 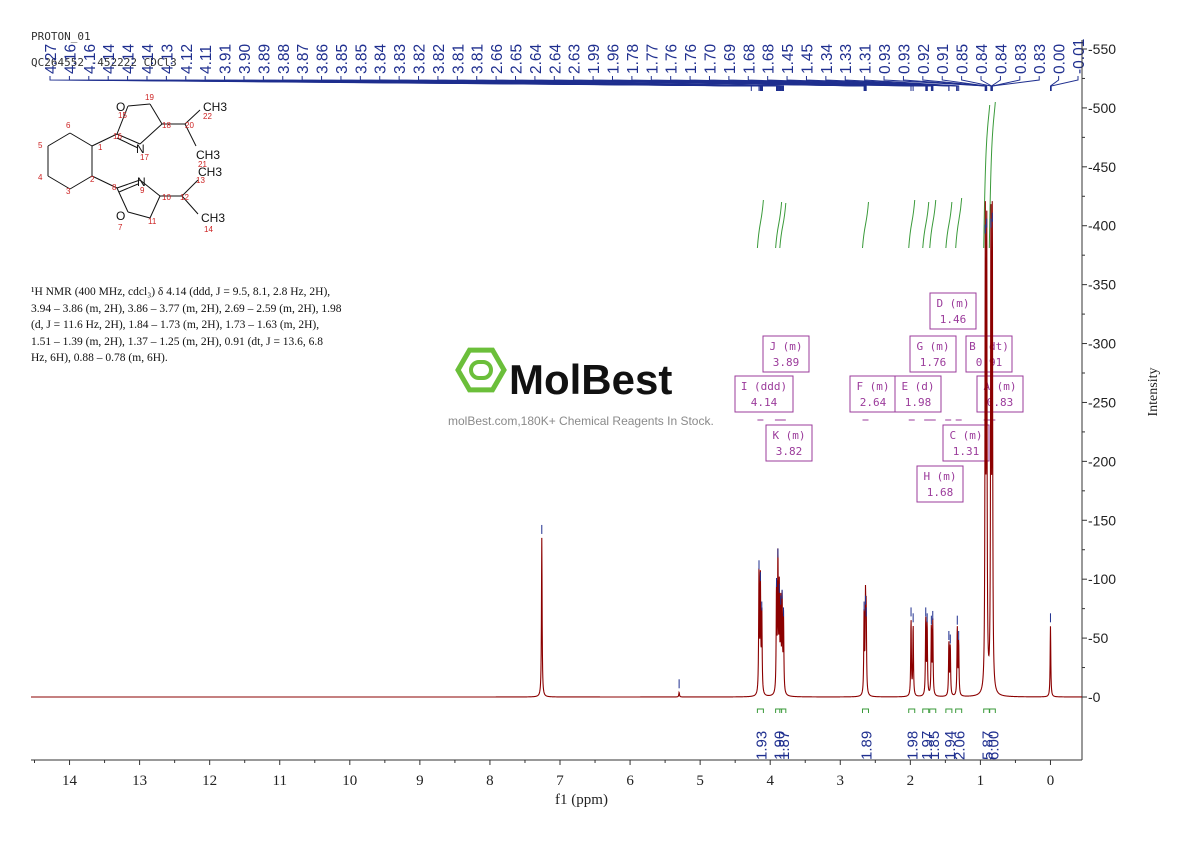 What do you see at coordinates (120, 227) in the screenshot?
I see `atom-number: 7` at bounding box center [120, 227].